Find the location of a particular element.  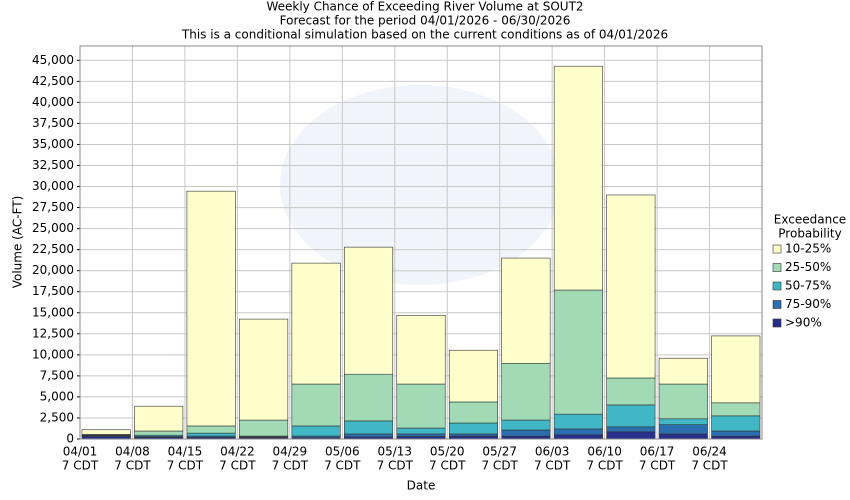

y-axis-label: Volume (AC-FT) is located at coordinates (18, 242).